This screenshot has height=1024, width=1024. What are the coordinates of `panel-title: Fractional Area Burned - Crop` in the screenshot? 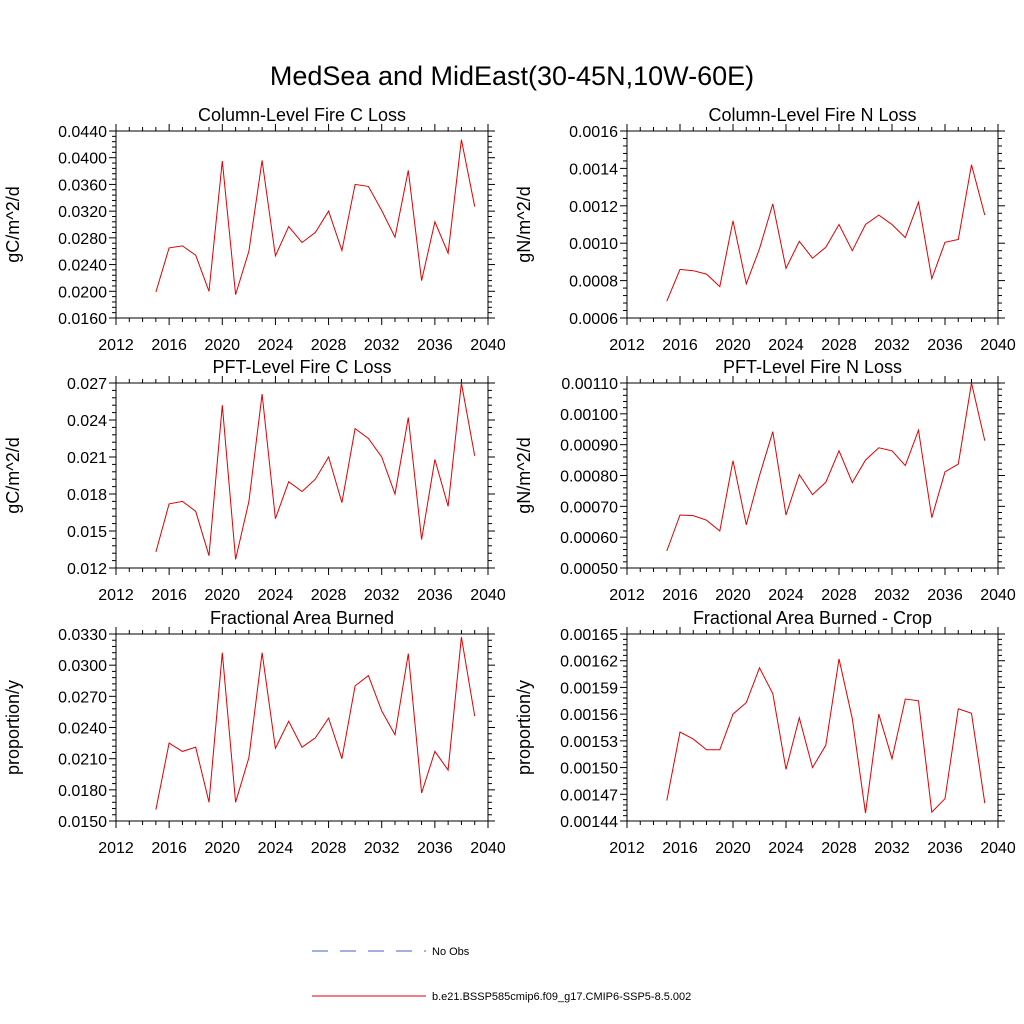 It's located at (812, 618).